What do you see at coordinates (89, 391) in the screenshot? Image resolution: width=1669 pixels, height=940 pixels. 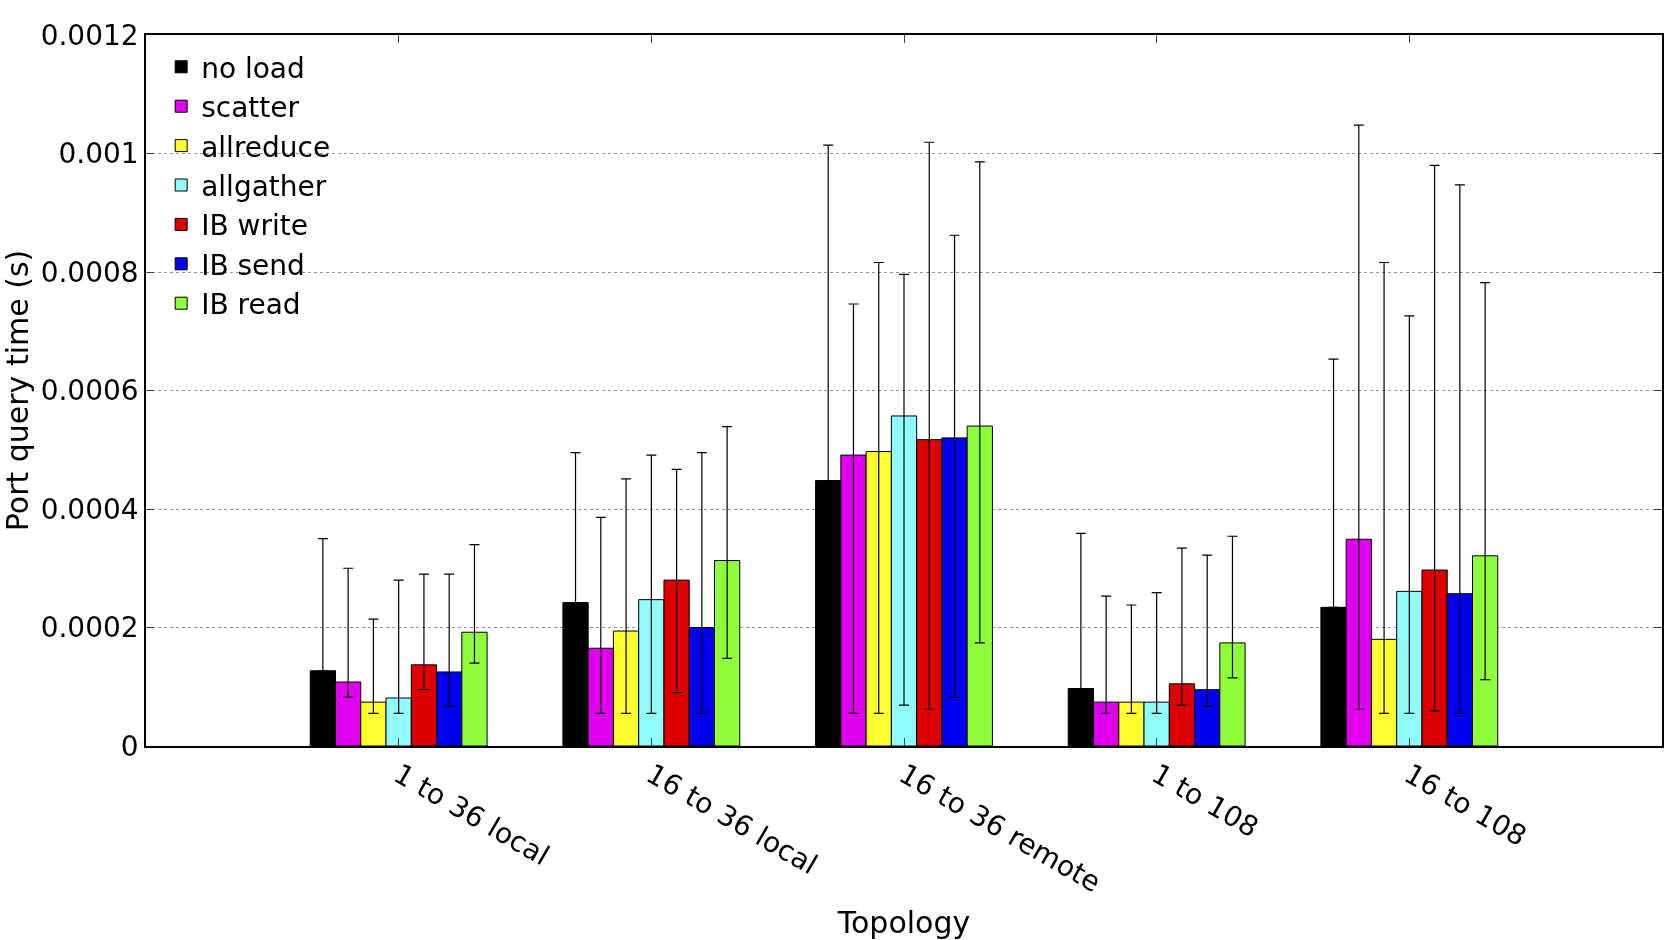 I see `y-tick-label: 0.0006` at bounding box center [89, 391].